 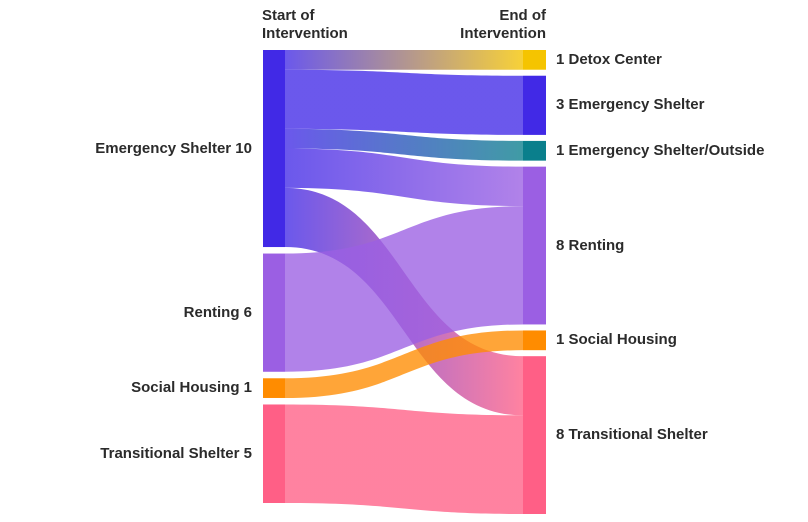 I want to click on right-node-label: 1 Social Housing, so click(x=616, y=340).